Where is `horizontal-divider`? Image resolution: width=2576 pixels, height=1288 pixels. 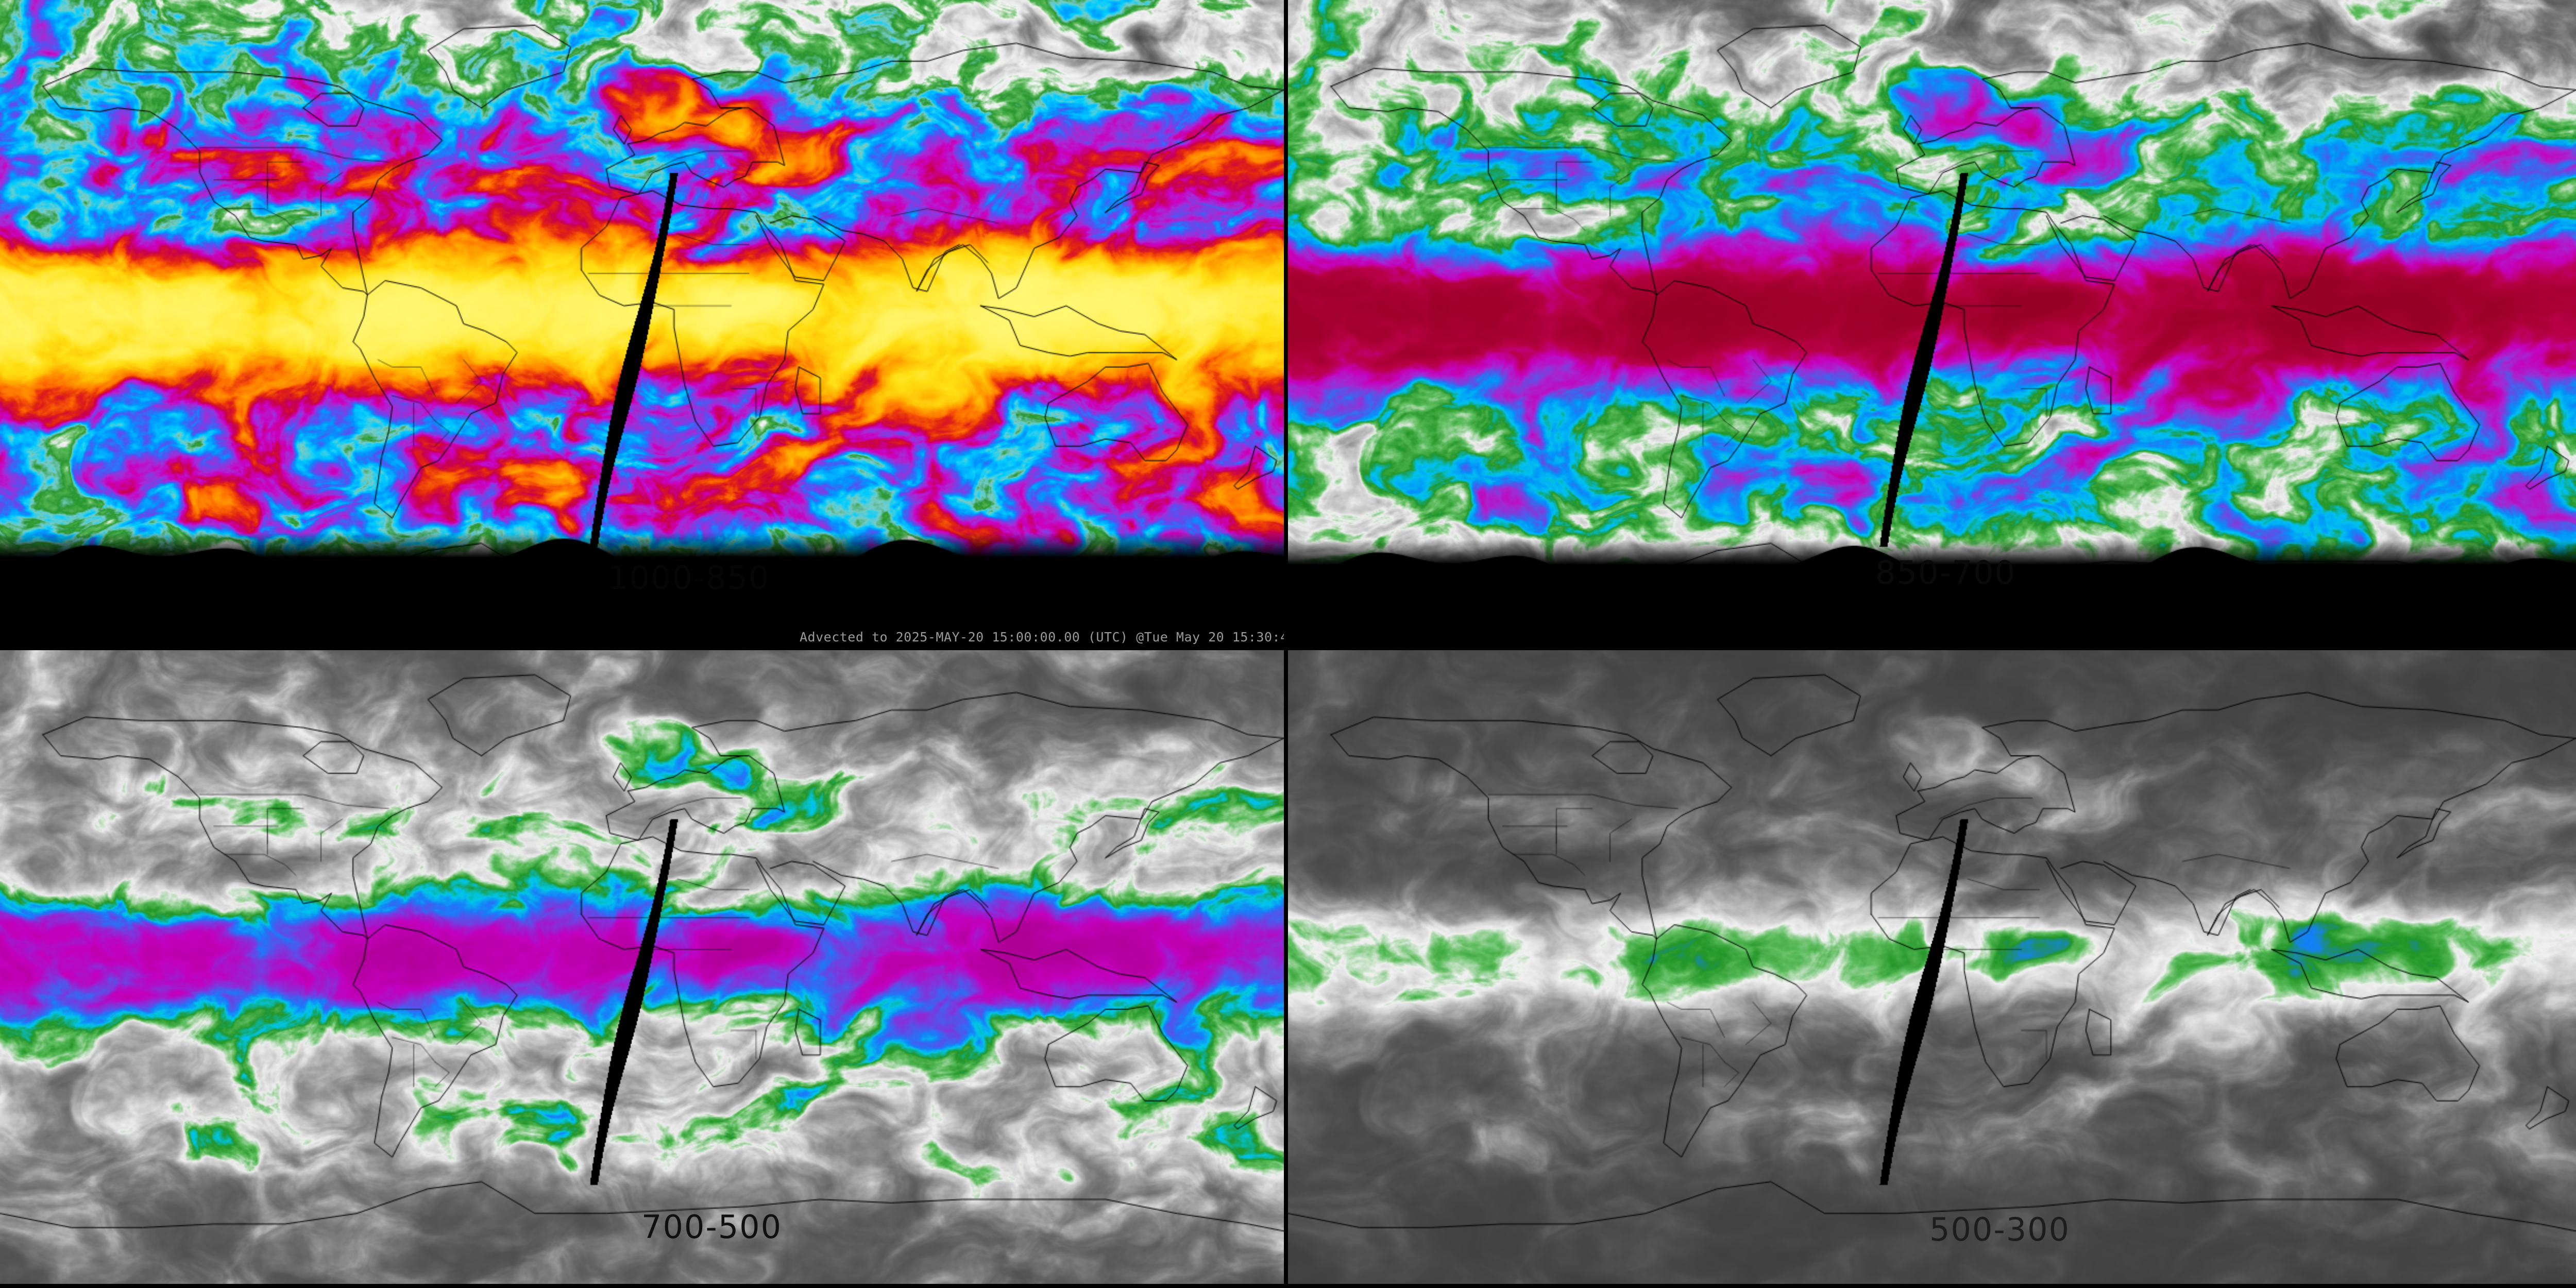 horizontal-divider is located at coordinates (1288, 649).